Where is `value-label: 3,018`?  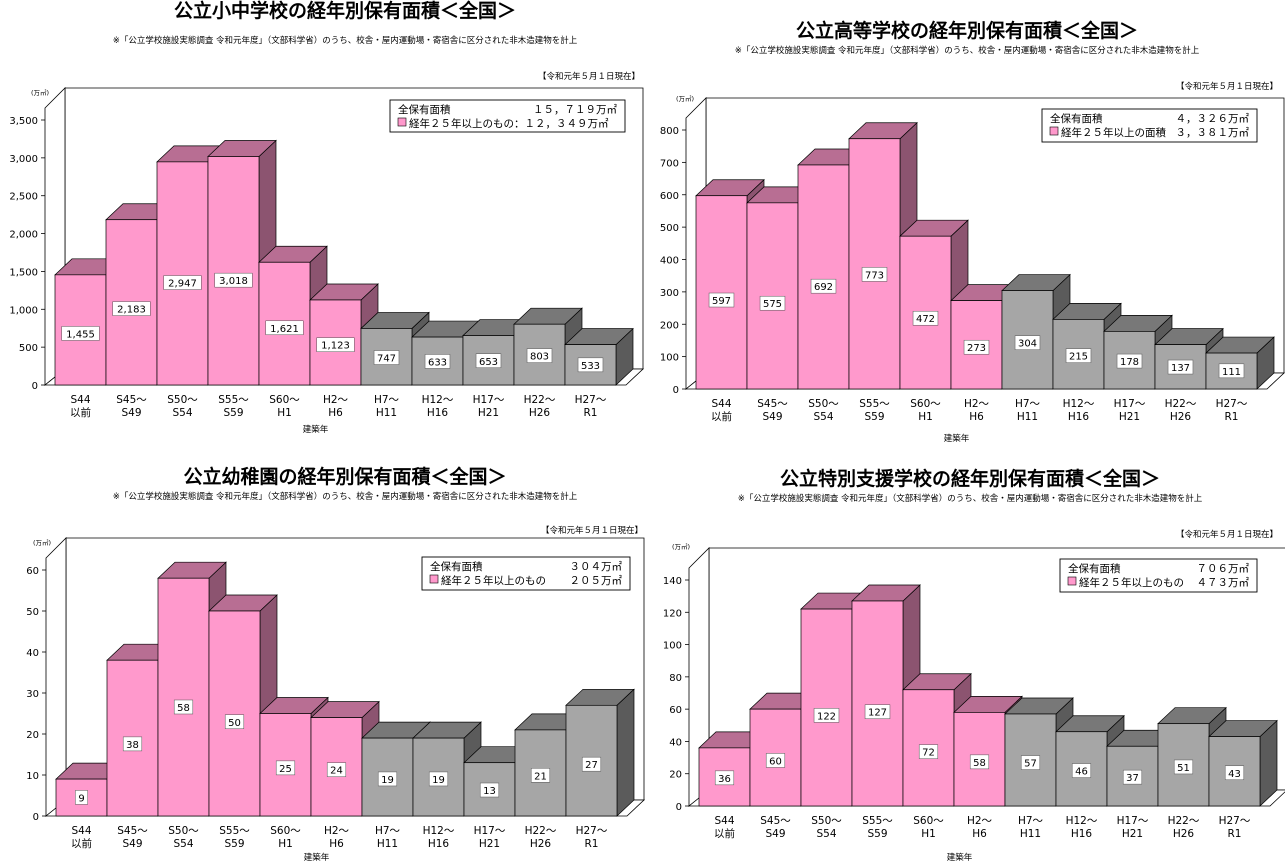
value-label: 3,018 is located at coordinates (233, 281).